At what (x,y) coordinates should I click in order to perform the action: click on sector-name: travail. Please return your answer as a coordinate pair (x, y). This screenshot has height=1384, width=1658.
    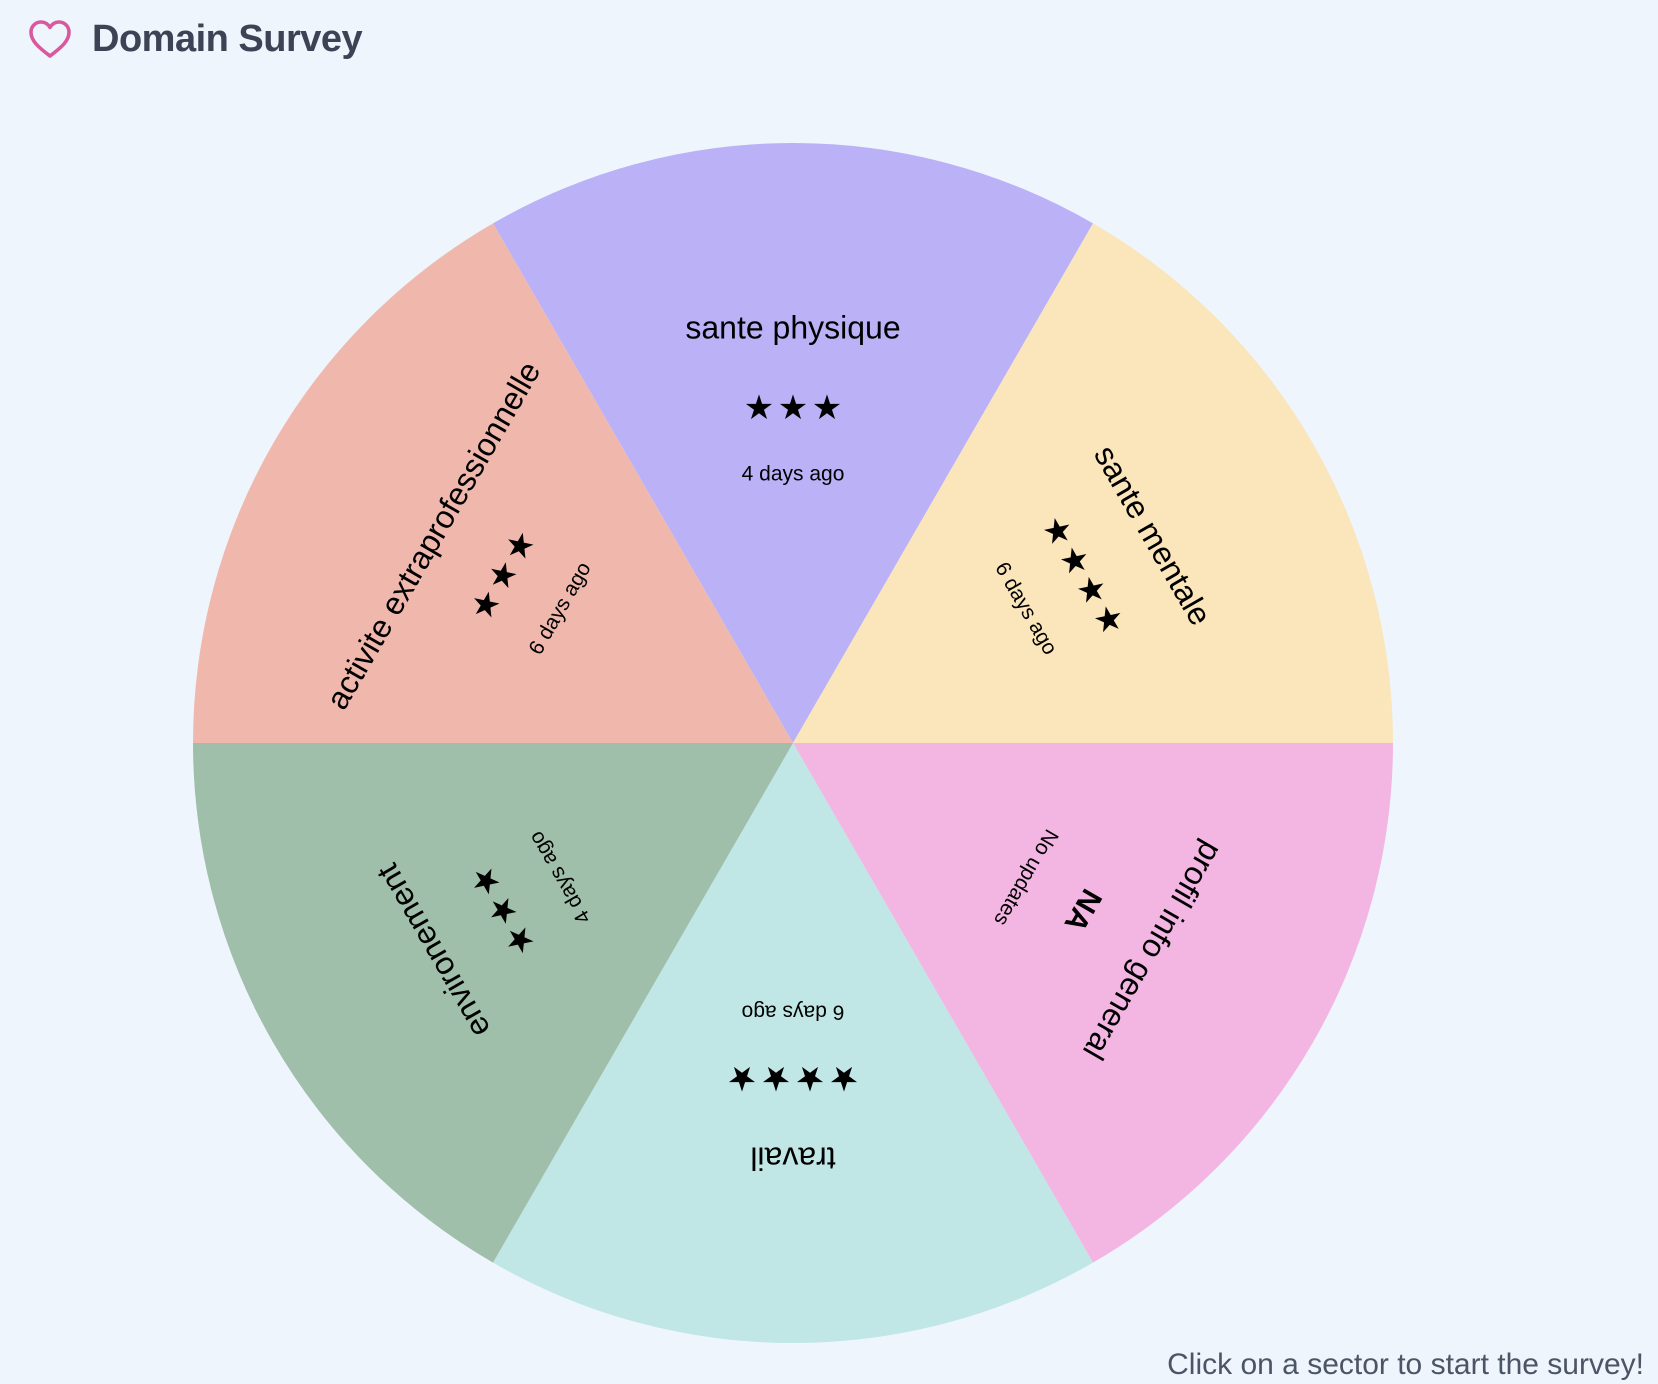
    Looking at the image, I should click on (792, 1159).